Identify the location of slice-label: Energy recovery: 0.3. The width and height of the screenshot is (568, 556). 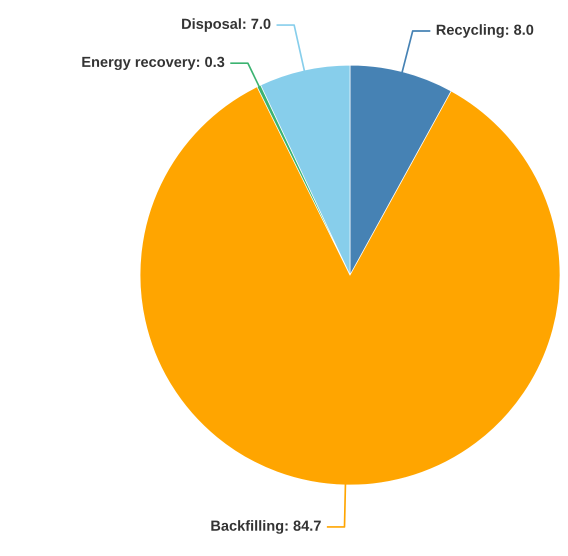
(153, 63).